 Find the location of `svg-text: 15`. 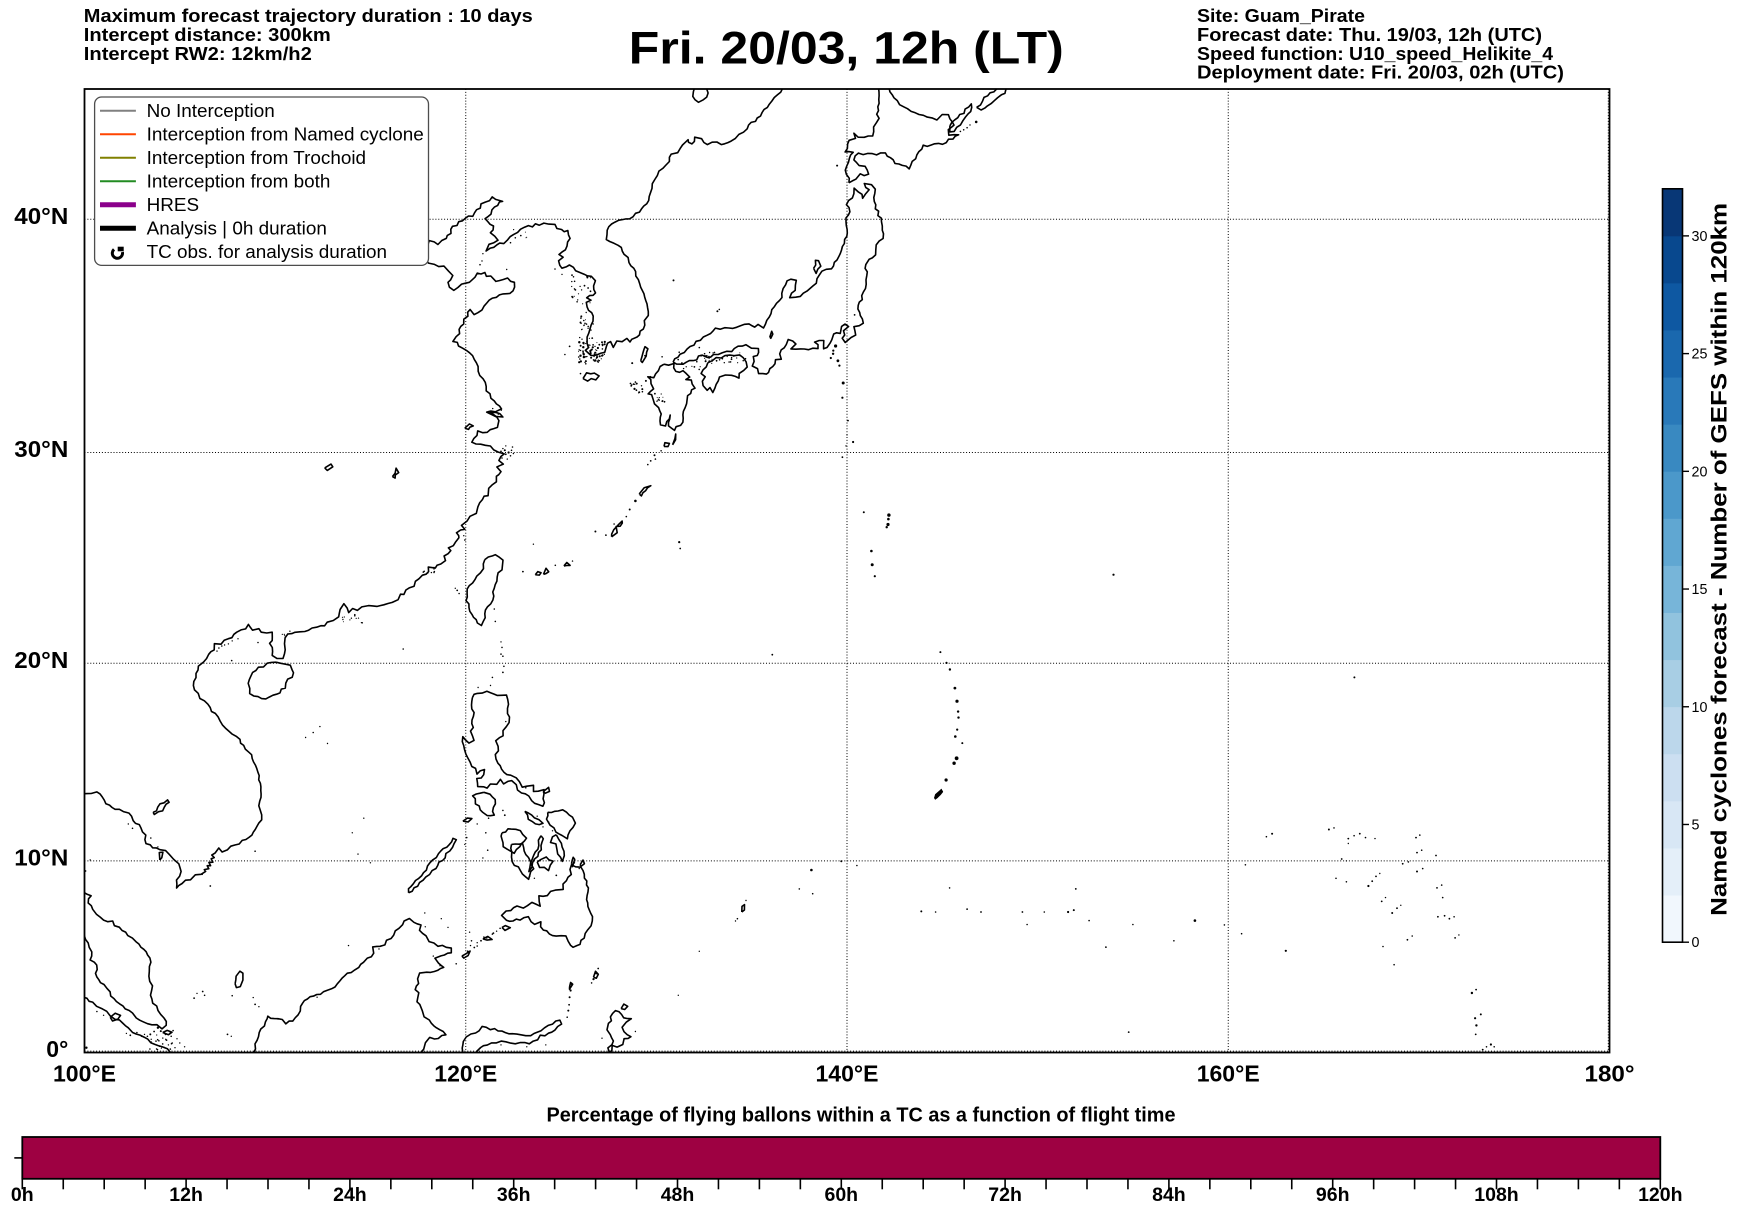

svg-text: 15 is located at coordinates (1700, 590).